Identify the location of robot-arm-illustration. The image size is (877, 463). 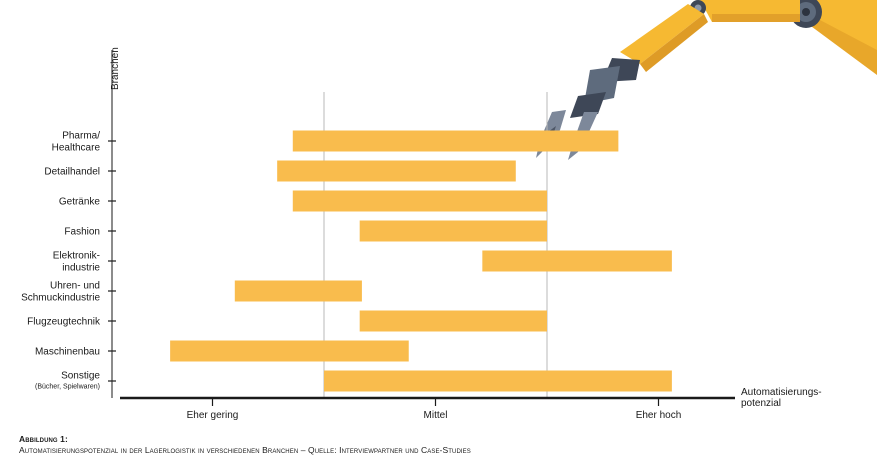
(706, 80).